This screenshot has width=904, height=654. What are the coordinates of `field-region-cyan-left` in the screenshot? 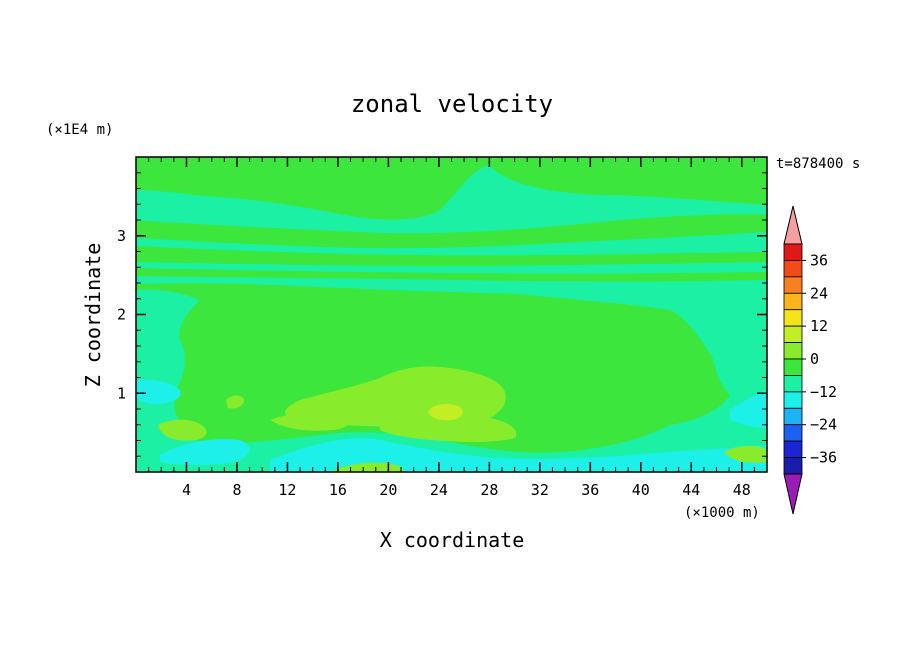 It's located at (158, 391).